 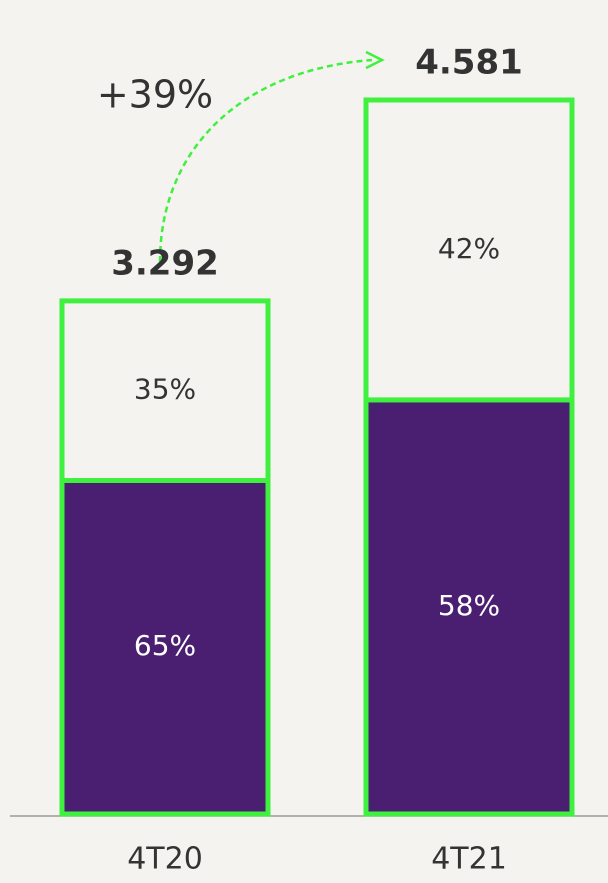 I want to click on growth-label: +39%, so click(x=155, y=95).